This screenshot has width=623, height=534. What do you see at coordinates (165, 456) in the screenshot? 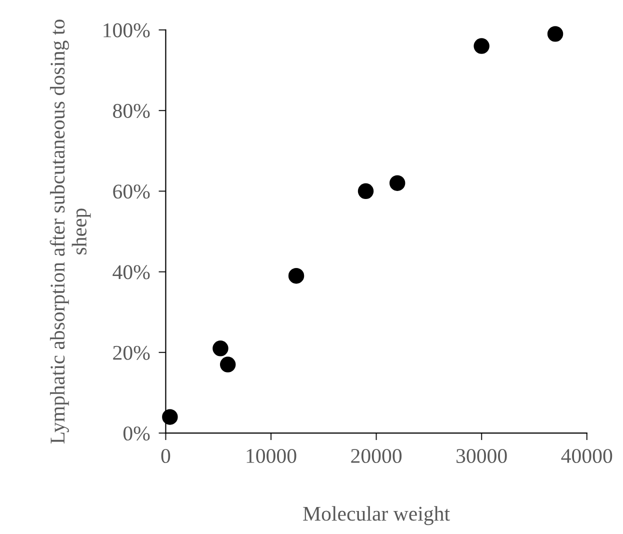
I see `x-tick-label: 0` at bounding box center [165, 456].